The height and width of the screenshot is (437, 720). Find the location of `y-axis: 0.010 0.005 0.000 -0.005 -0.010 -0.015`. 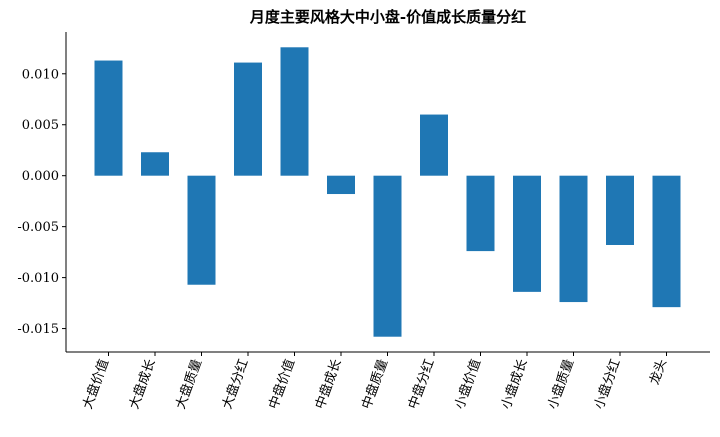

y-axis: 0.010 0.005 0.000 -0.005 -0.010 -0.015 is located at coordinates (42, 192).